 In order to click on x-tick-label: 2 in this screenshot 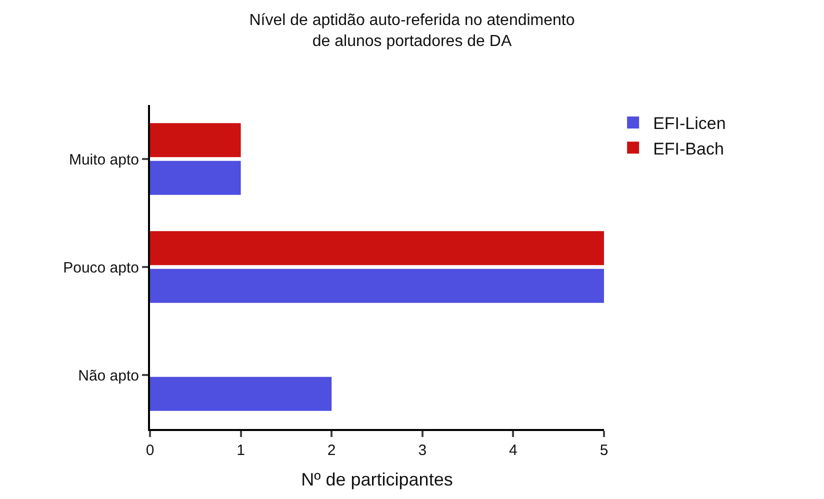, I will do `click(331, 450)`.